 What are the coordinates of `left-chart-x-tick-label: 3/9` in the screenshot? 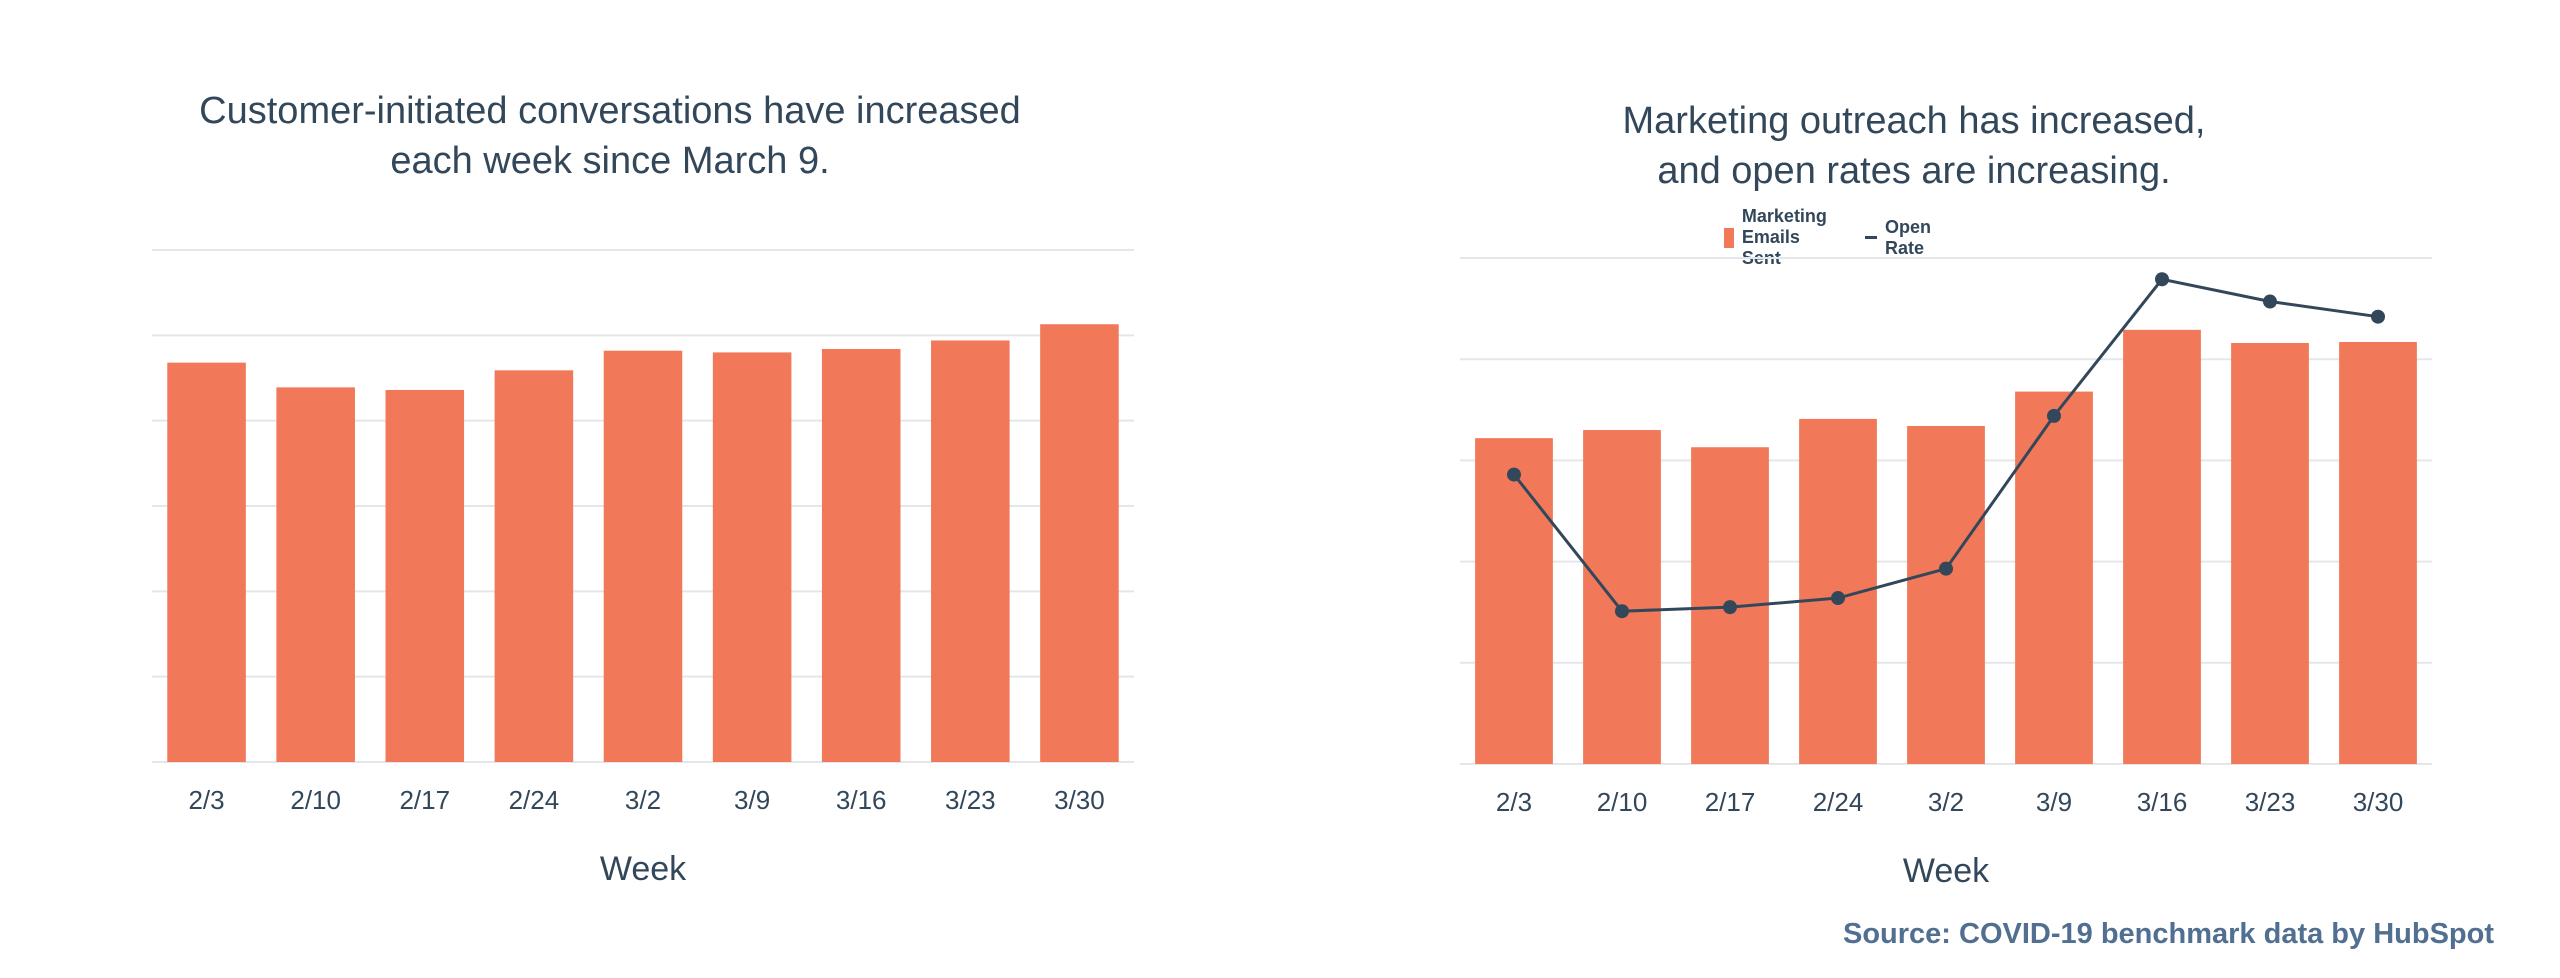 It's located at (752, 800).